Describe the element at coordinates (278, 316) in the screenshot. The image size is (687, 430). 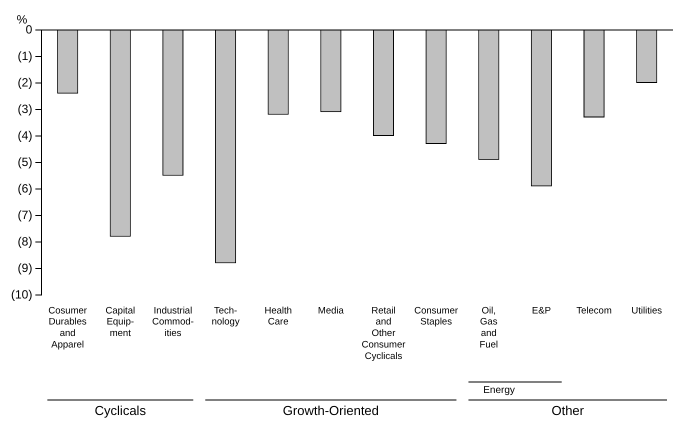
I see `x-tick-label: Health Care` at that location.